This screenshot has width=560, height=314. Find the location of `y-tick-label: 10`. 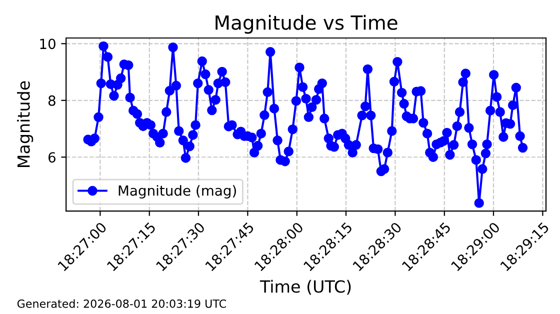

y-tick-label: 10 is located at coordinates (48, 44).